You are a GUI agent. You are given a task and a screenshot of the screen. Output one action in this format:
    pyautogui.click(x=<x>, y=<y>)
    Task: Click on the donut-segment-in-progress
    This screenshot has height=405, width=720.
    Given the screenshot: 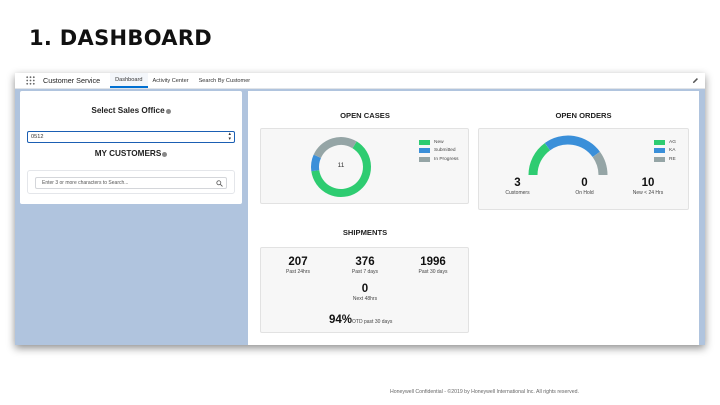 What is the action you would take?
    pyautogui.click(x=335, y=148)
    